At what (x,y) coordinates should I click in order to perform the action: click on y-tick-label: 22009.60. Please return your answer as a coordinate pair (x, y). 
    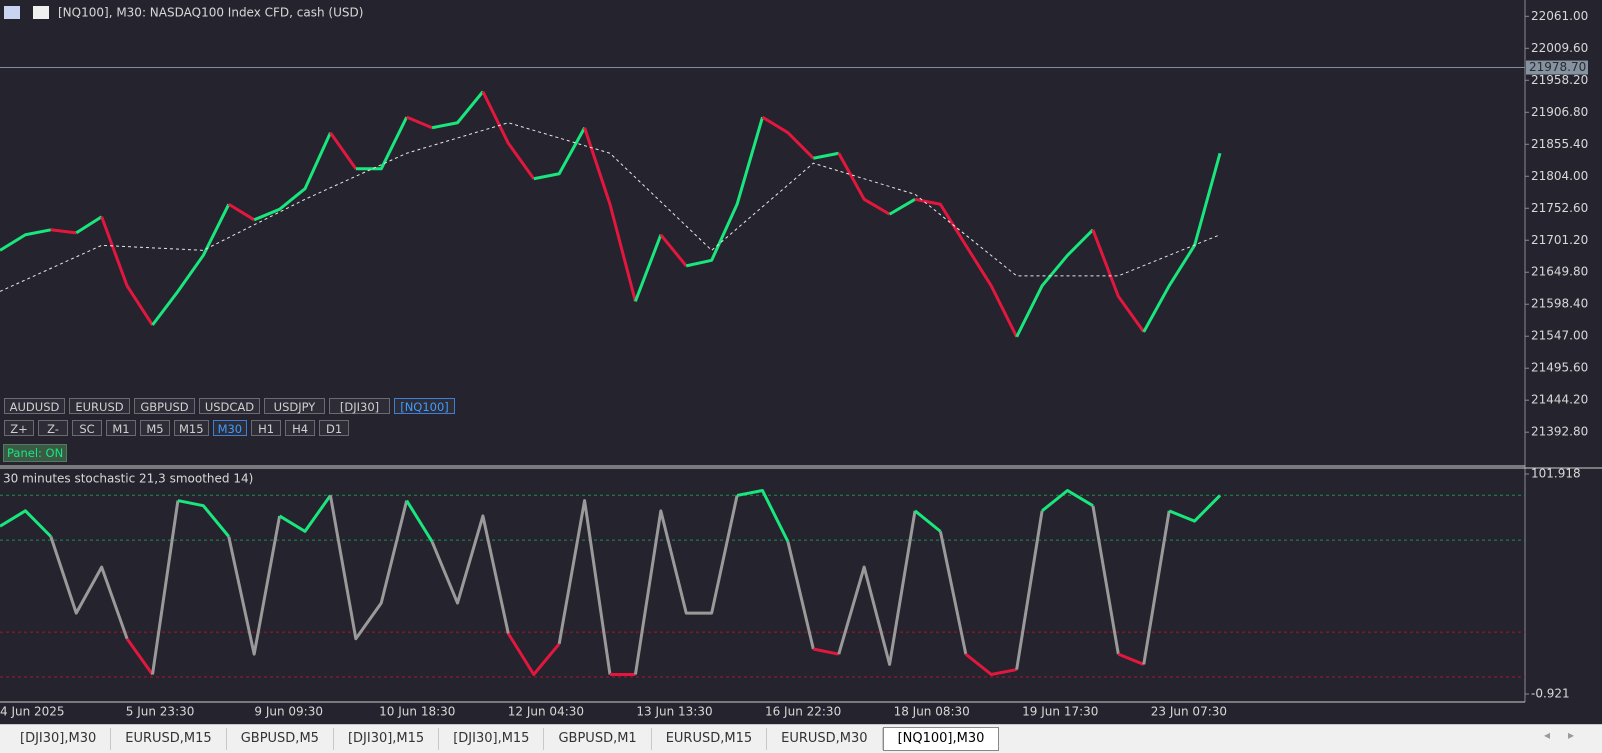
    Looking at the image, I should click on (1559, 48).